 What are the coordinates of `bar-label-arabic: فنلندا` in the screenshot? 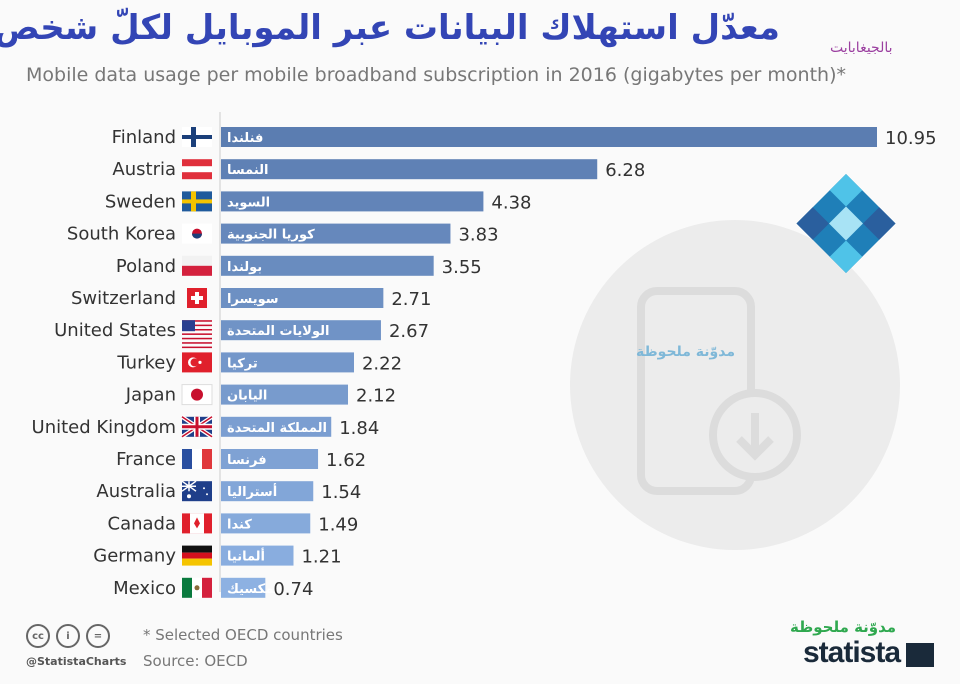 It's located at (245, 138).